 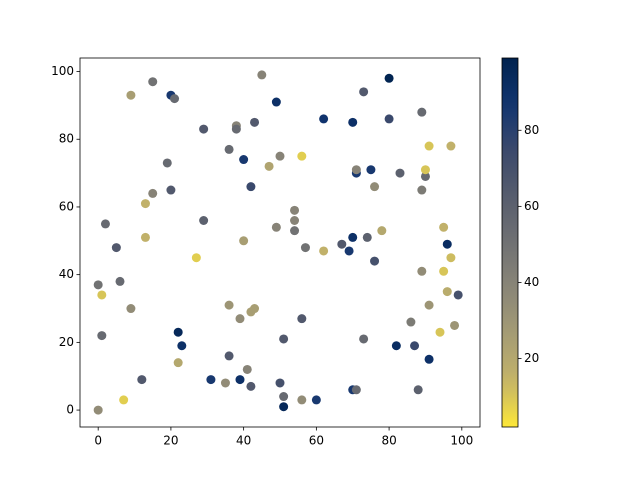 I want to click on x-tick-label: 0, so click(x=98, y=441).